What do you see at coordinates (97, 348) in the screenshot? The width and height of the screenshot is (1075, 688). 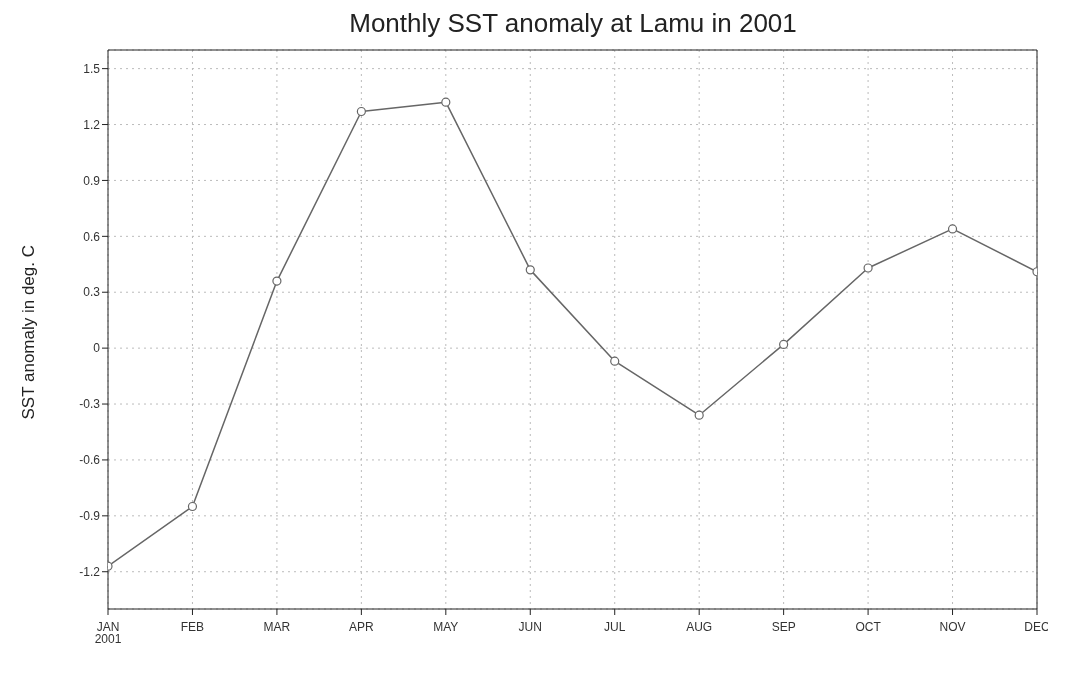 I see `y-tick-label: 0` at bounding box center [97, 348].